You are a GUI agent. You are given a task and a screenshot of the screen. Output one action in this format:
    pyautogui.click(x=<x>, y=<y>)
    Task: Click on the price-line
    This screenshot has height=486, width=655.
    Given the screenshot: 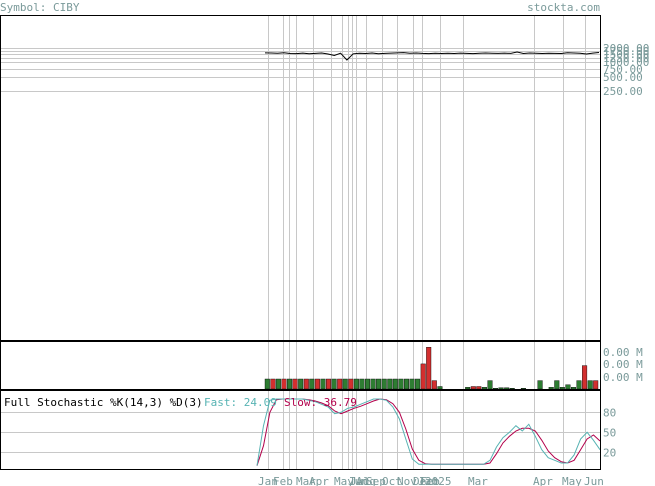 What is the action you would take?
    pyautogui.click(x=432, y=56)
    